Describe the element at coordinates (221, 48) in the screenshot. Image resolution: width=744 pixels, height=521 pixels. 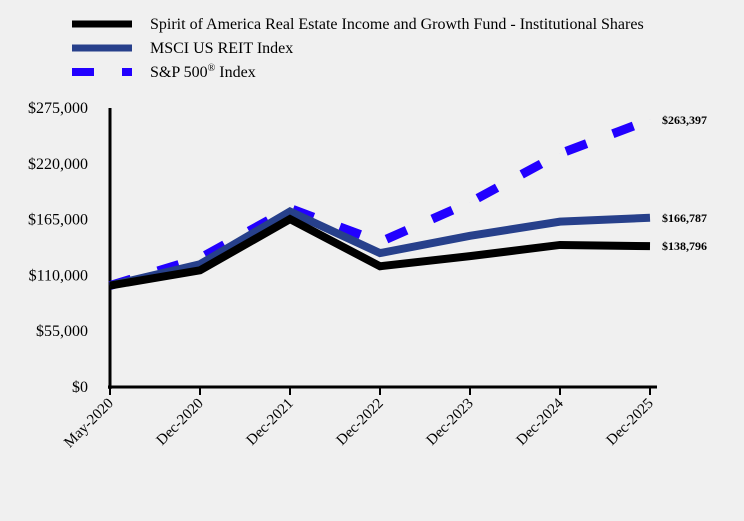
I see `legend-label: MSCI US REIT Index` at that location.